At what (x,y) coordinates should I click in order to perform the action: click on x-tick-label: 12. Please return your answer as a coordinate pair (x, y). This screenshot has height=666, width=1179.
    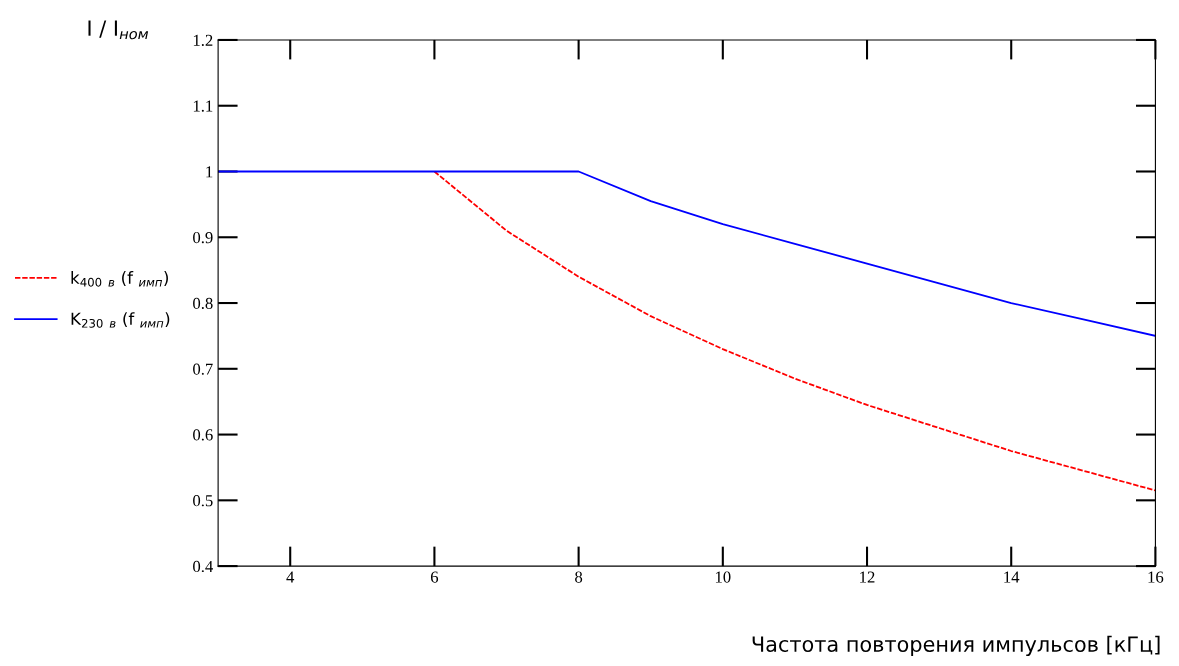
    Looking at the image, I should click on (867, 577).